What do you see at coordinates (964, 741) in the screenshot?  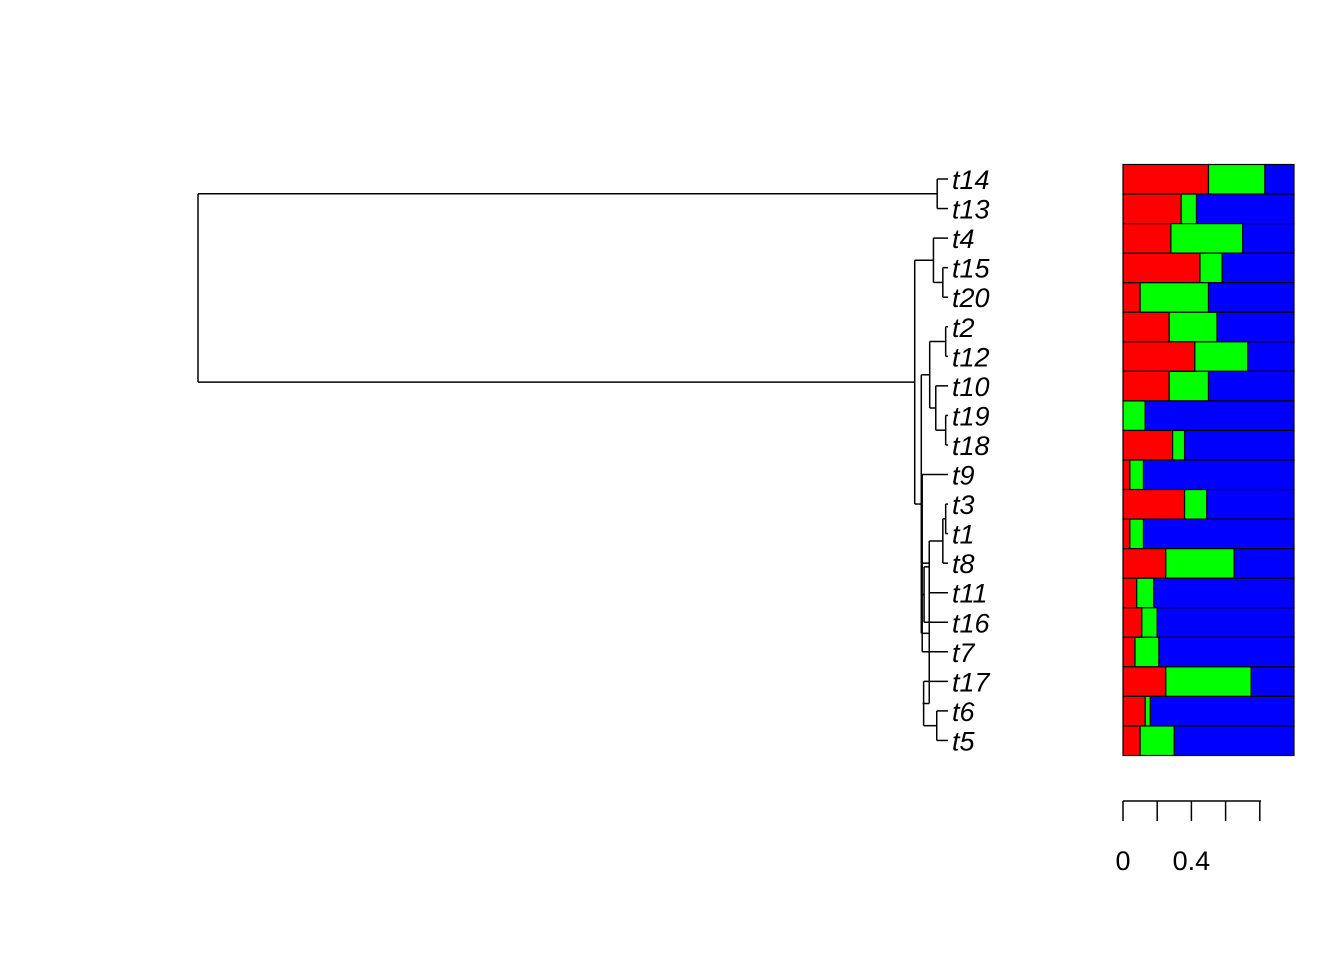 I see `tip-label-t5: t5` at bounding box center [964, 741].